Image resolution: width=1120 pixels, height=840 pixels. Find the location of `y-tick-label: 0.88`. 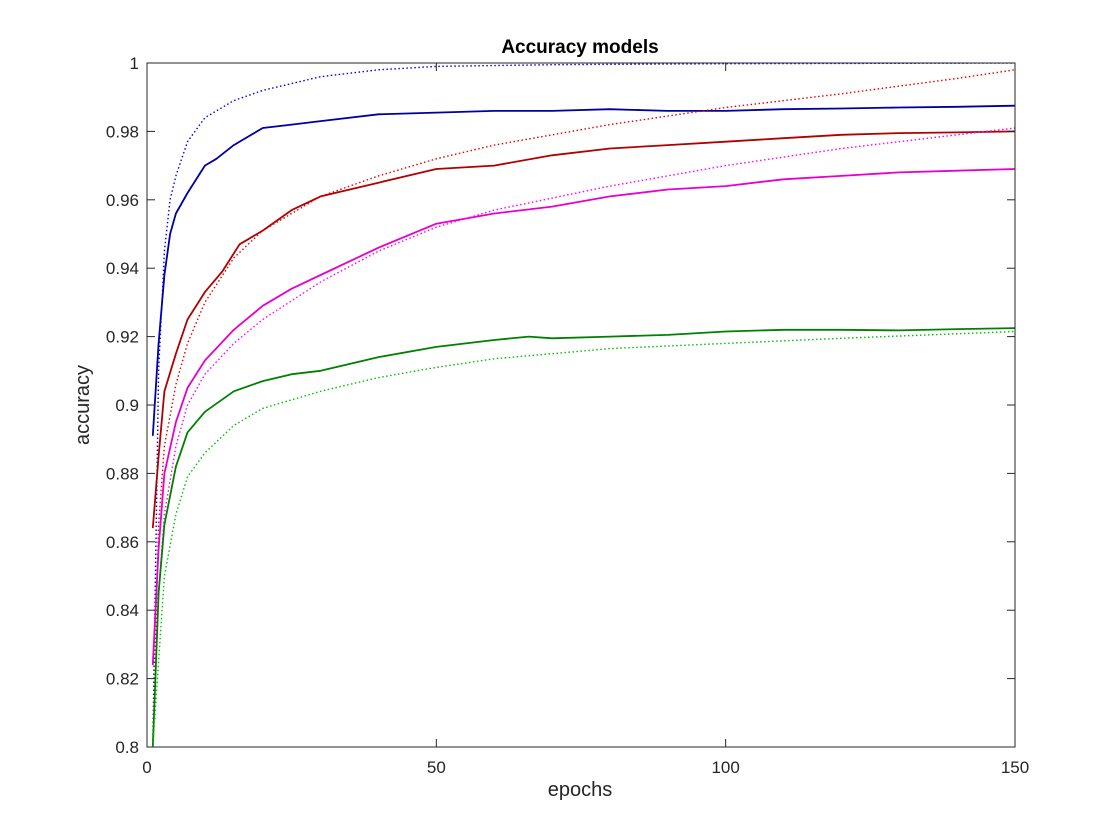

y-tick-label: 0.88 is located at coordinates (122, 473).